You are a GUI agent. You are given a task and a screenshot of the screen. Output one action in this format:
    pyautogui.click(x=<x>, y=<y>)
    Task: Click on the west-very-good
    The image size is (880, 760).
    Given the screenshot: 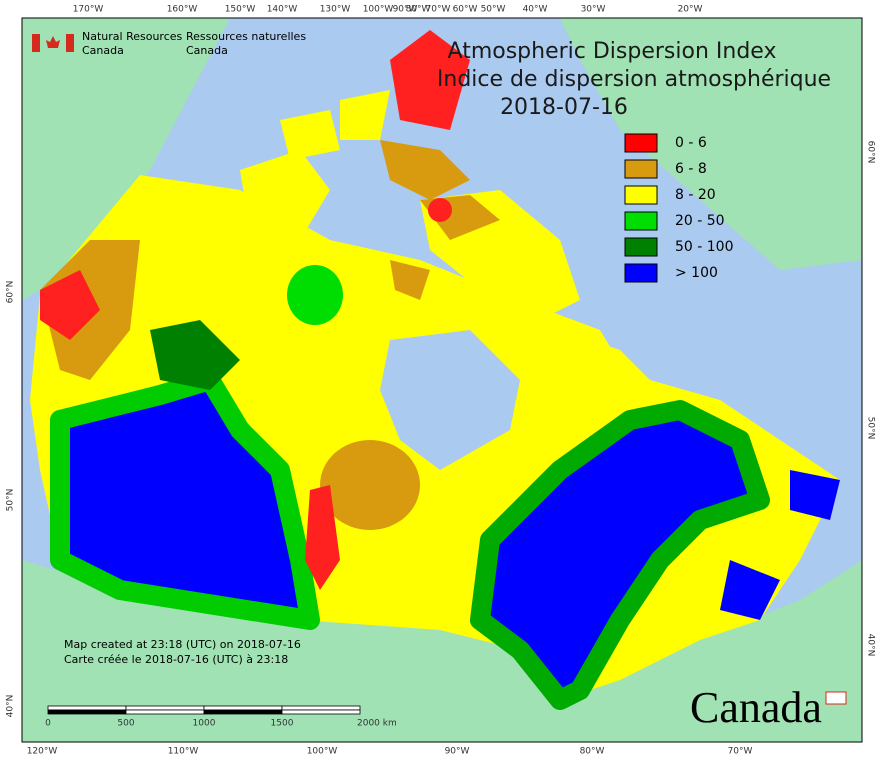 What is the action you would take?
    pyautogui.click(x=195, y=355)
    